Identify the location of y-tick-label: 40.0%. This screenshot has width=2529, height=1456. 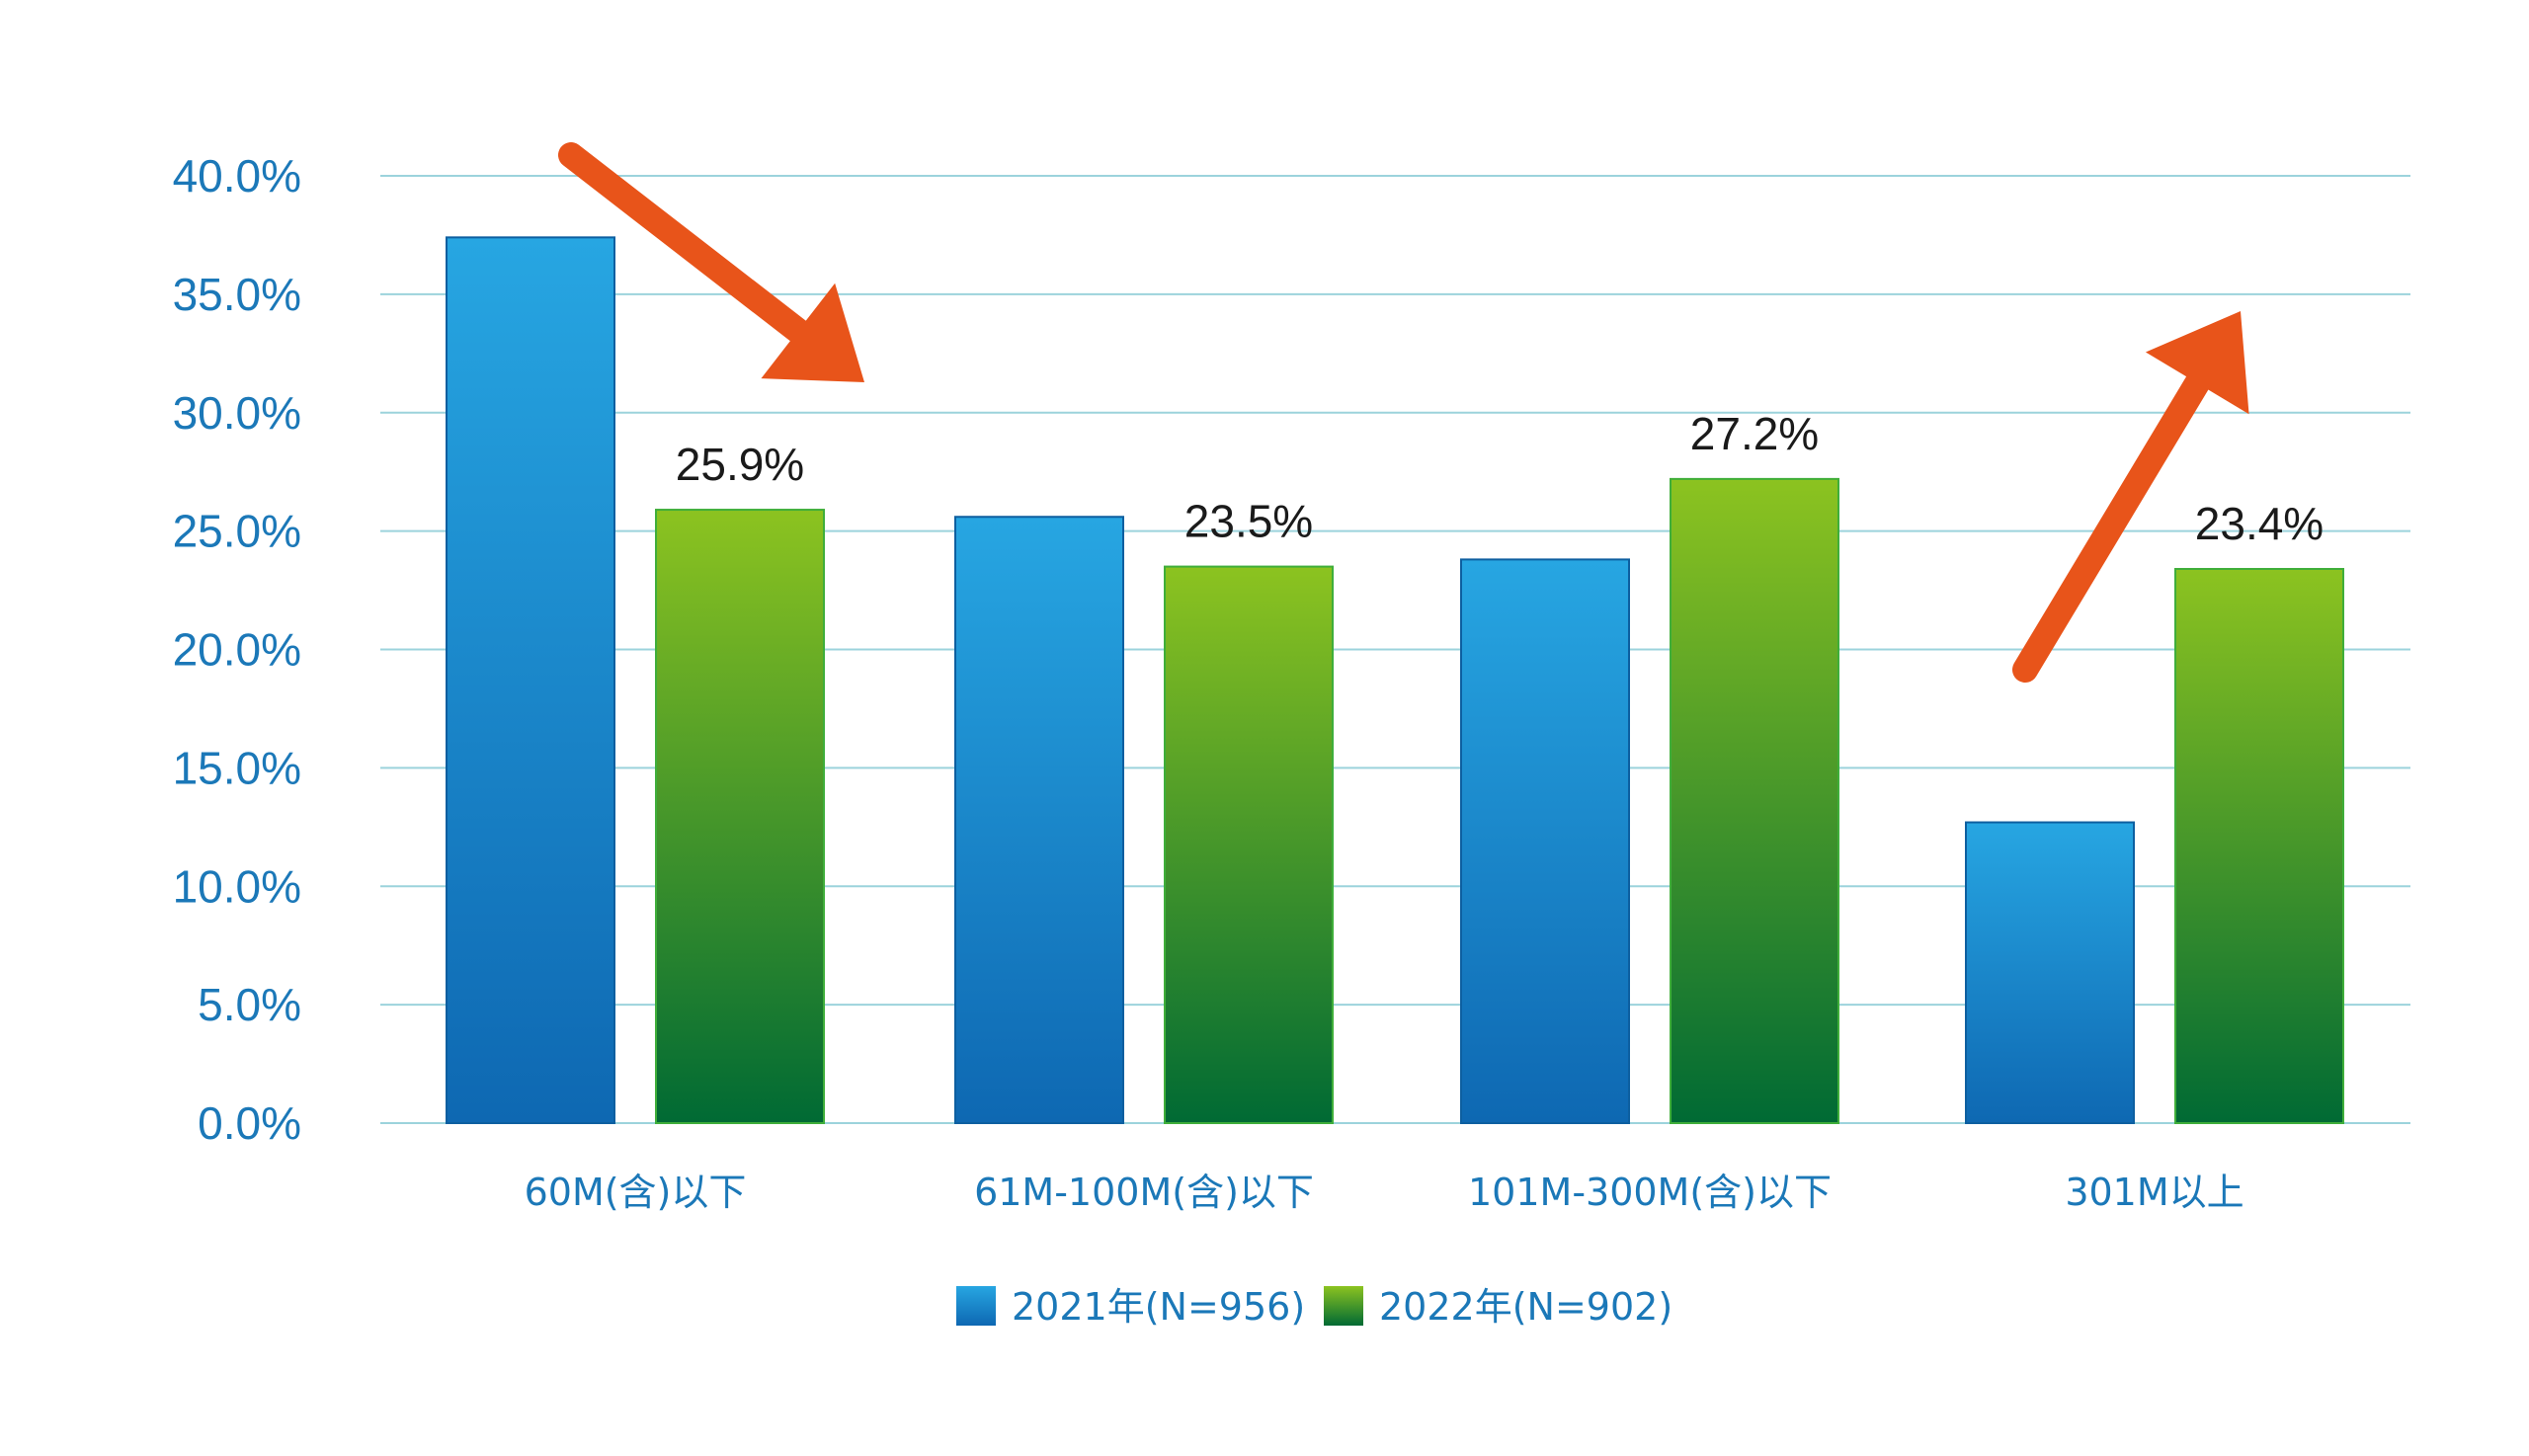
(237, 176).